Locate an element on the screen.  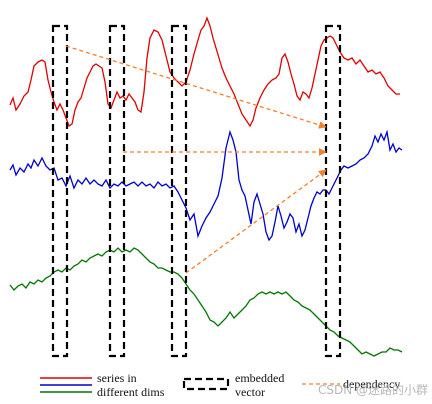
legend-series-label-1: series in is located at coordinates (117, 378).